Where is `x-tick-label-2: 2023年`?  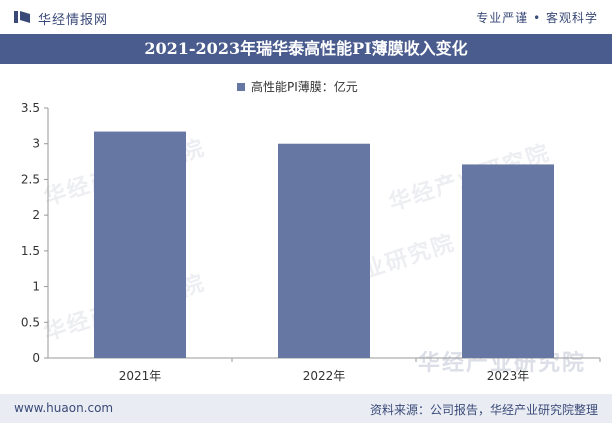
x-tick-label-2: 2023年 is located at coordinates (508, 376).